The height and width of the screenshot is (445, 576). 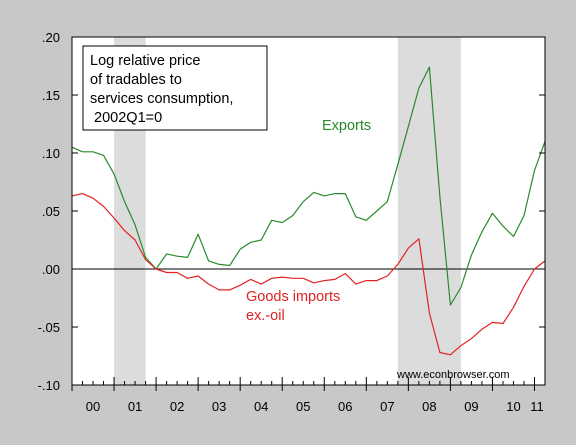 What do you see at coordinates (51, 153) in the screenshot?
I see `y-tick-label-2: .10` at bounding box center [51, 153].